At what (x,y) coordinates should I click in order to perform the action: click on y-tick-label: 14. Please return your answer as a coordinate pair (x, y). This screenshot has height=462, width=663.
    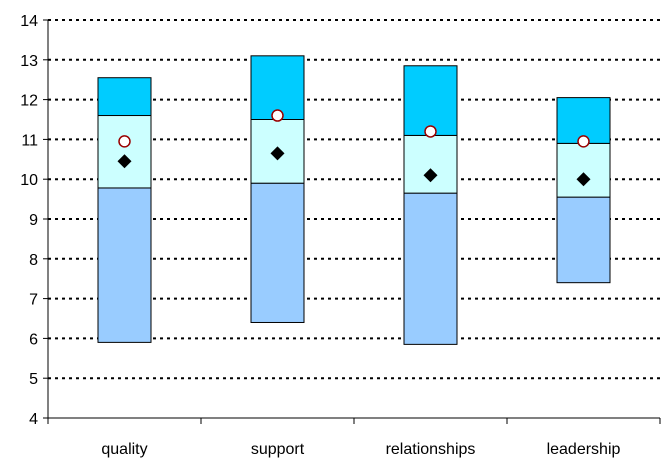
    Looking at the image, I should click on (29, 21).